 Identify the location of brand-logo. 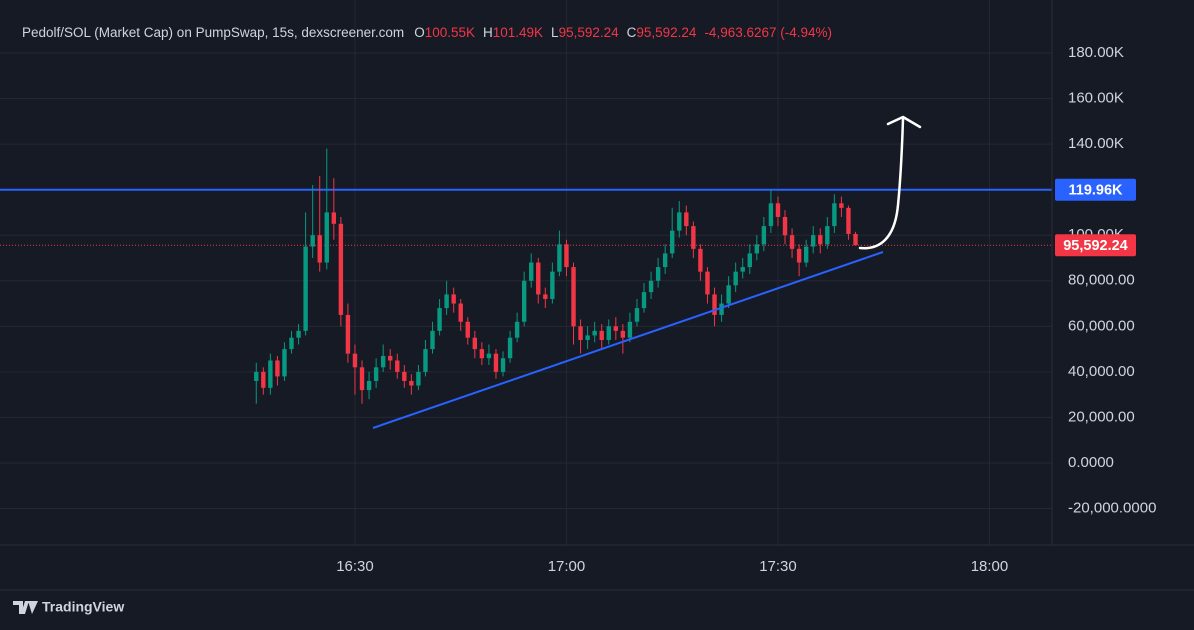
(25, 607).